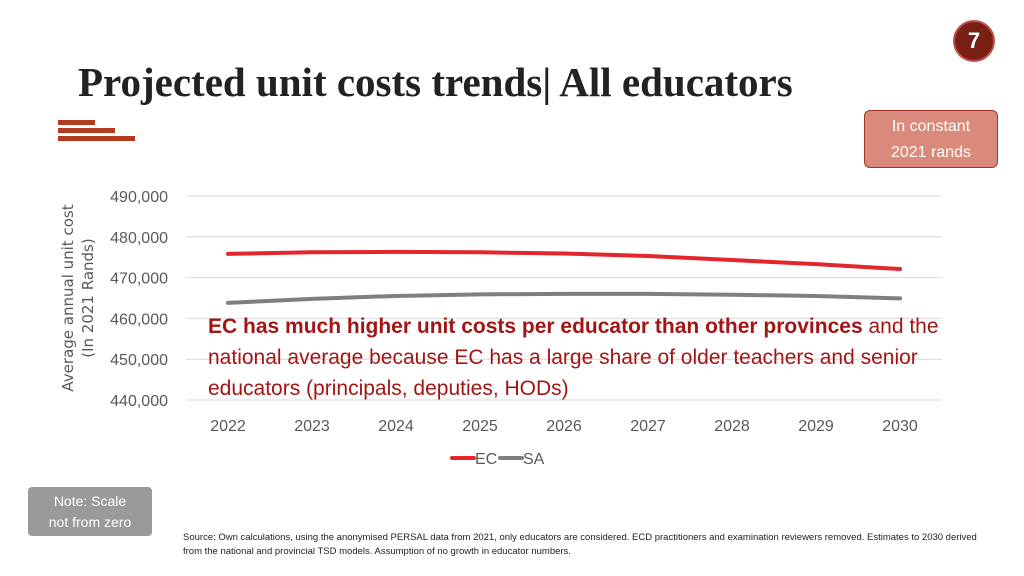 Image resolution: width=1024 pixels, height=576 pixels. Describe the element at coordinates (139, 360) in the screenshot. I see `y-tick-label: 450,000` at that location.